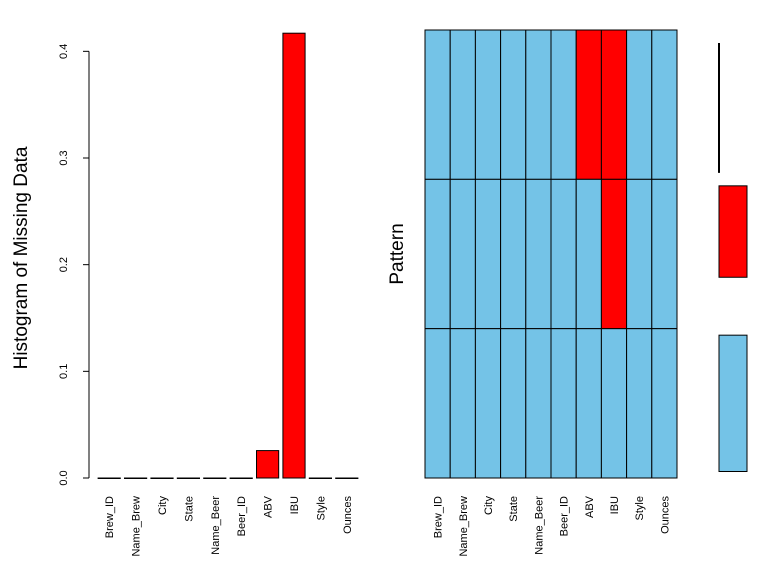  What do you see at coordinates (241, 478) in the screenshot?
I see `bar-beer-id` at bounding box center [241, 478].